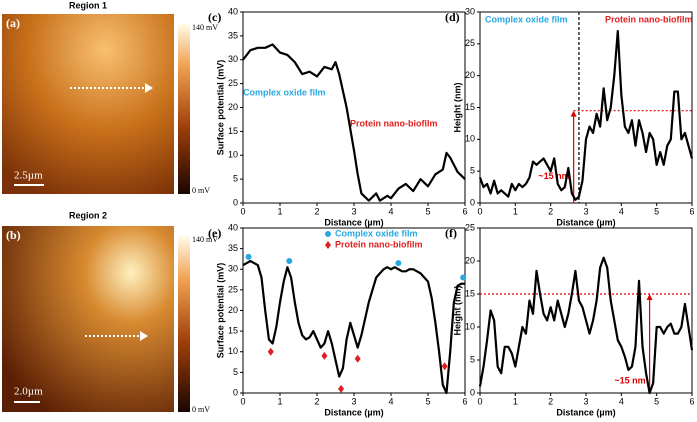 This screenshot has width=697, height=422. Describe the element at coordinates (328, 234) in the screenshot. I see `legend-marker` at that location.